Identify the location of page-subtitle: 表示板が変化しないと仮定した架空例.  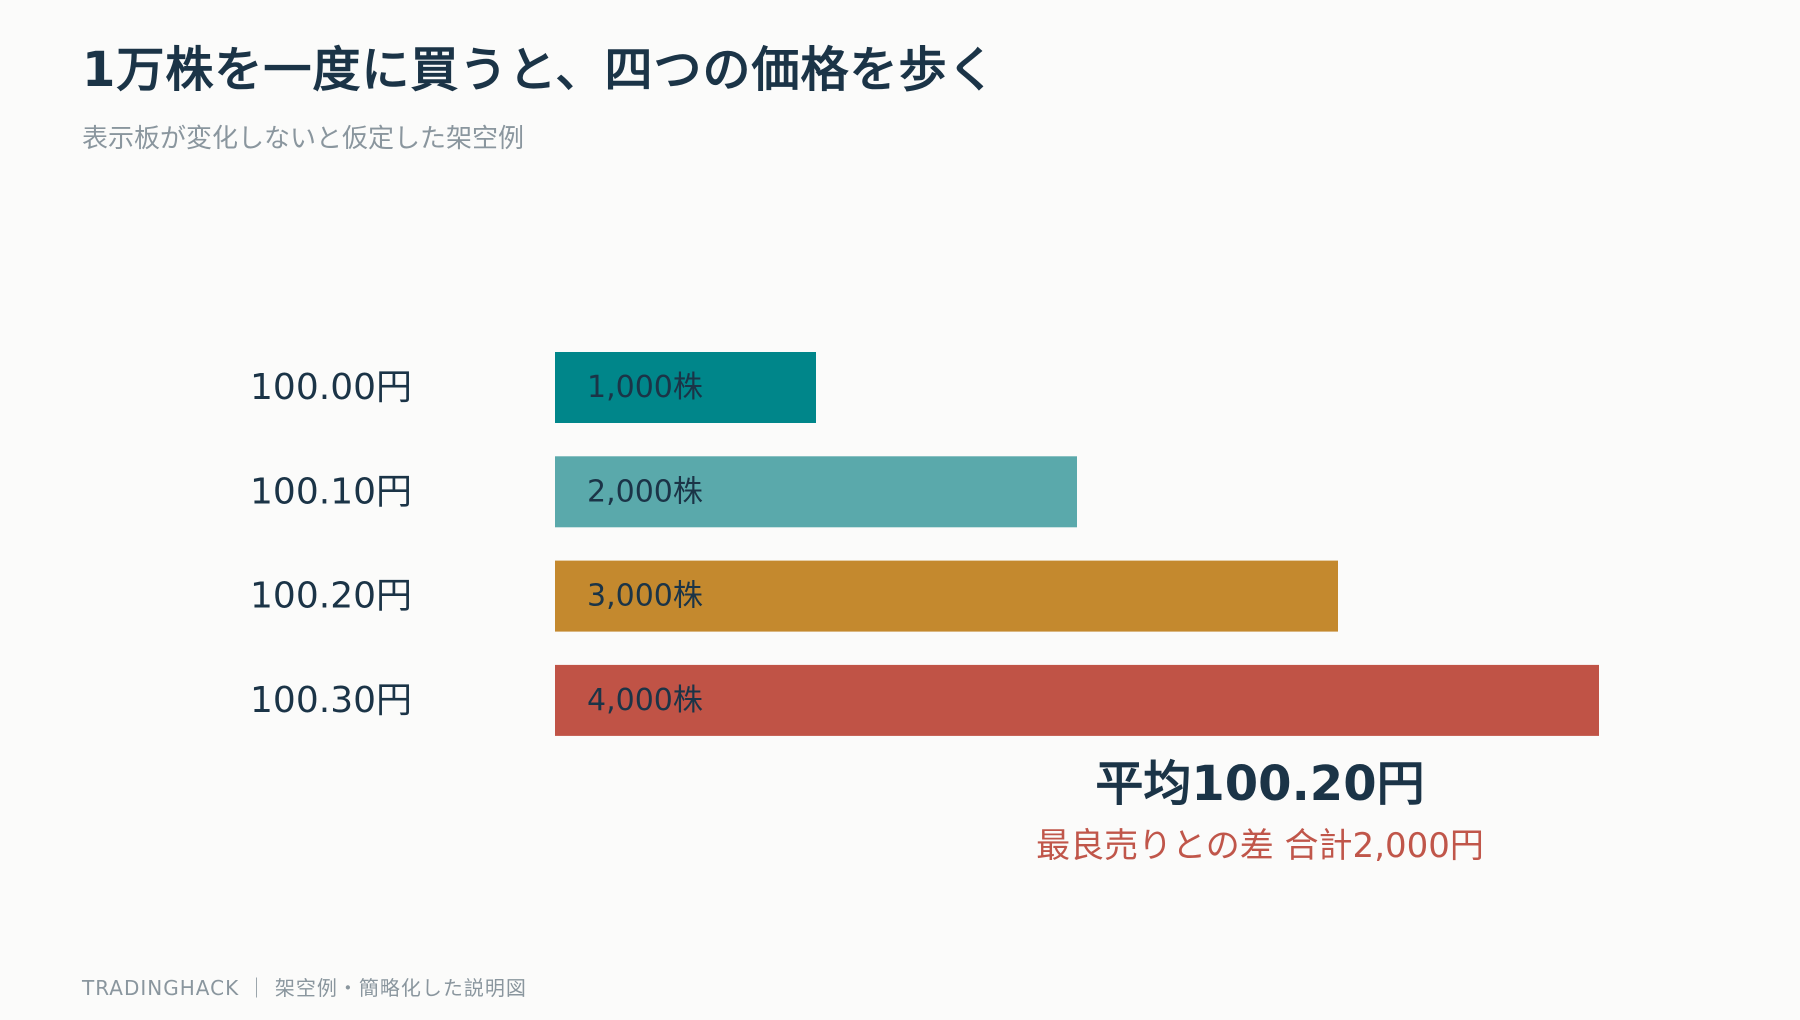
(303, 139).